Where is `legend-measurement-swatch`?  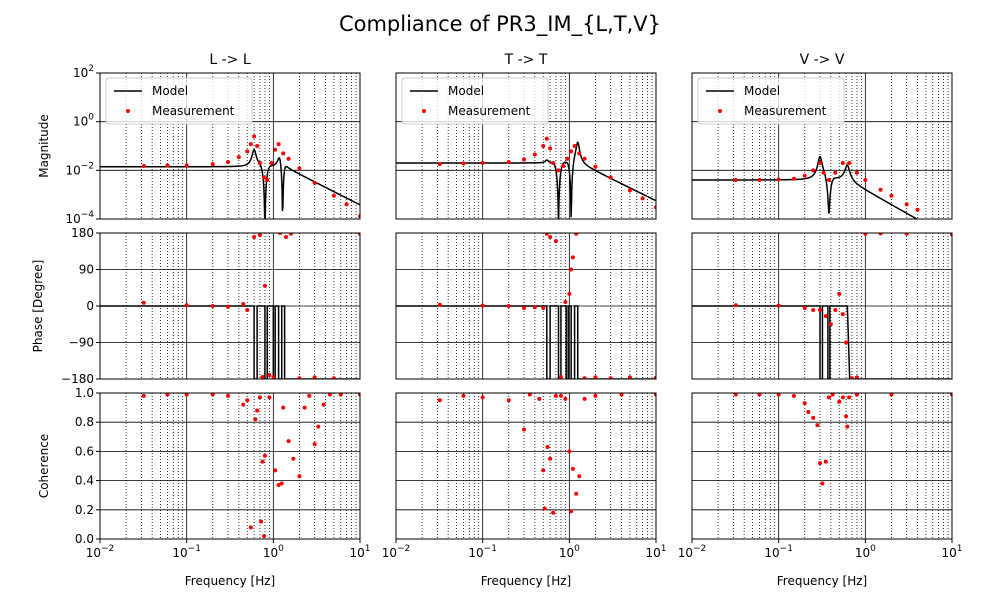
legend-measurement-swatch is located at coordinates (720, 111).